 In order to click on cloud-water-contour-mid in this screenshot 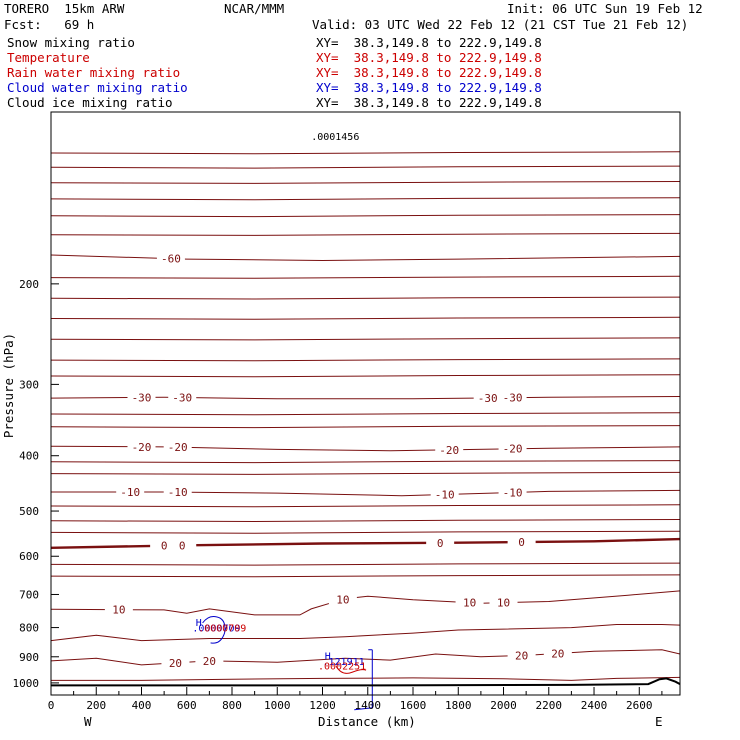, I will do `click(363, 680)`.